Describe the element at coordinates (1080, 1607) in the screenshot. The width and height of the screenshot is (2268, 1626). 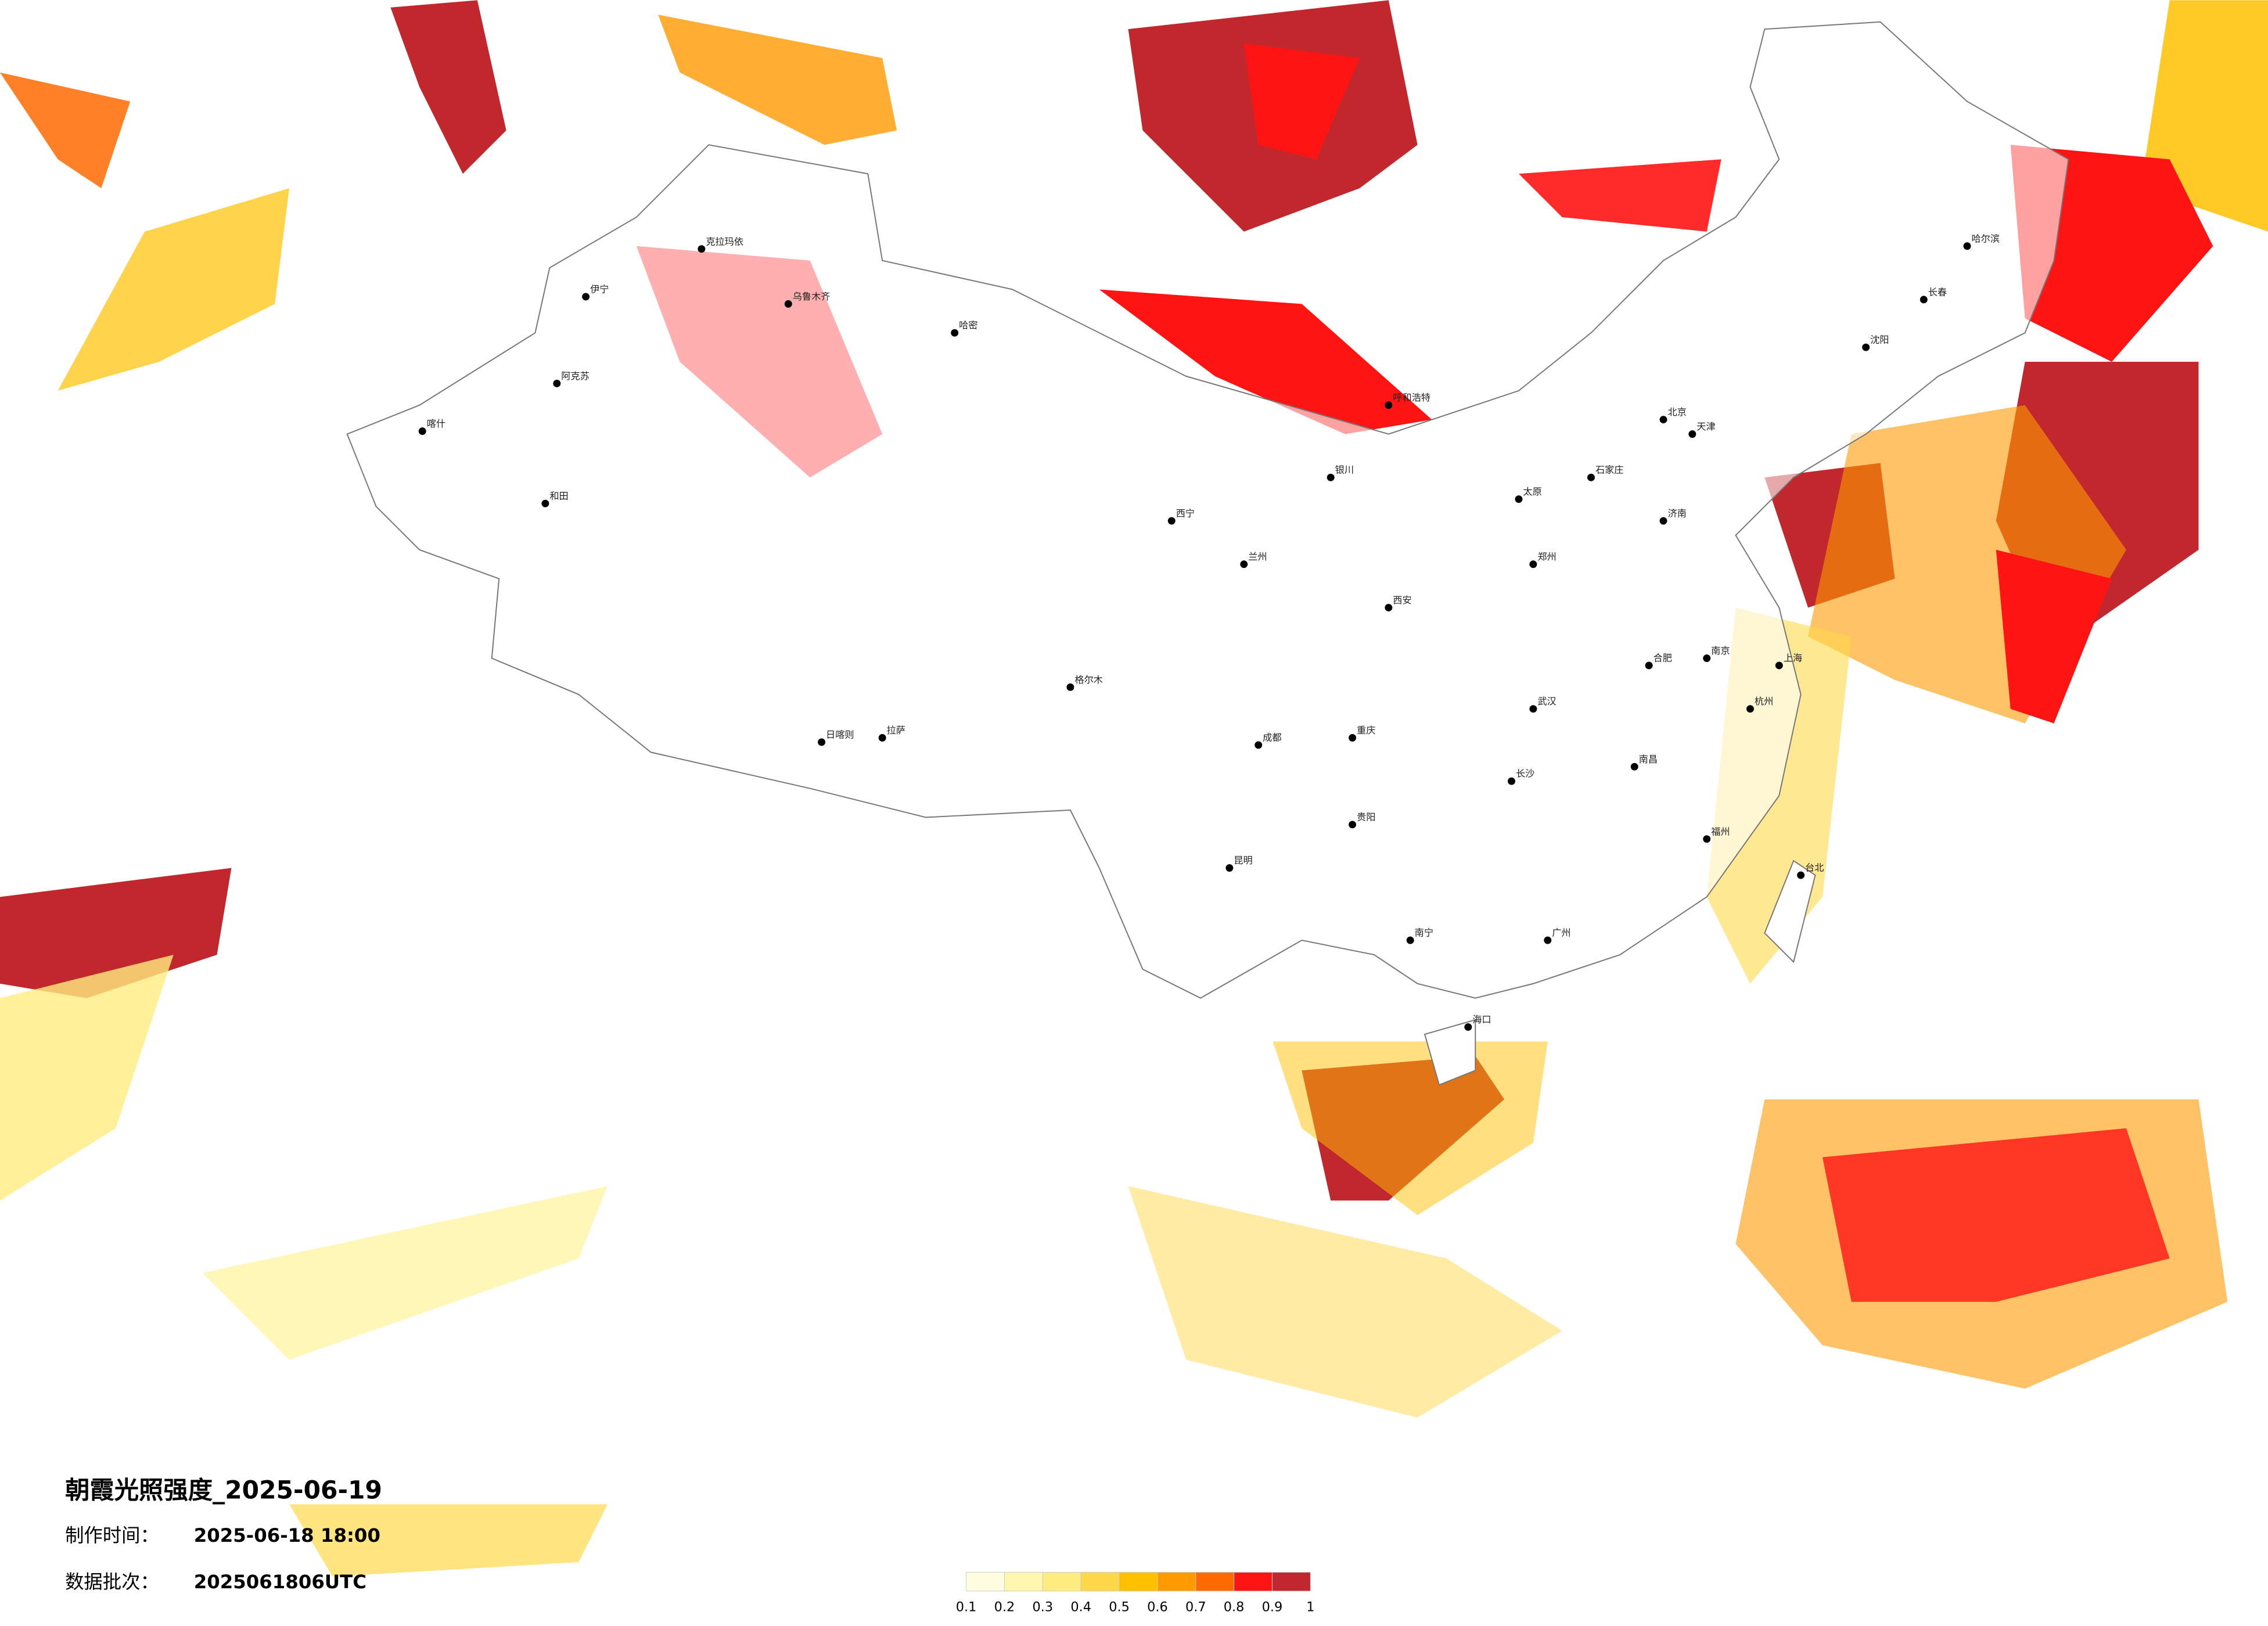
I see `legend-tick-label: 0.4` at that location.